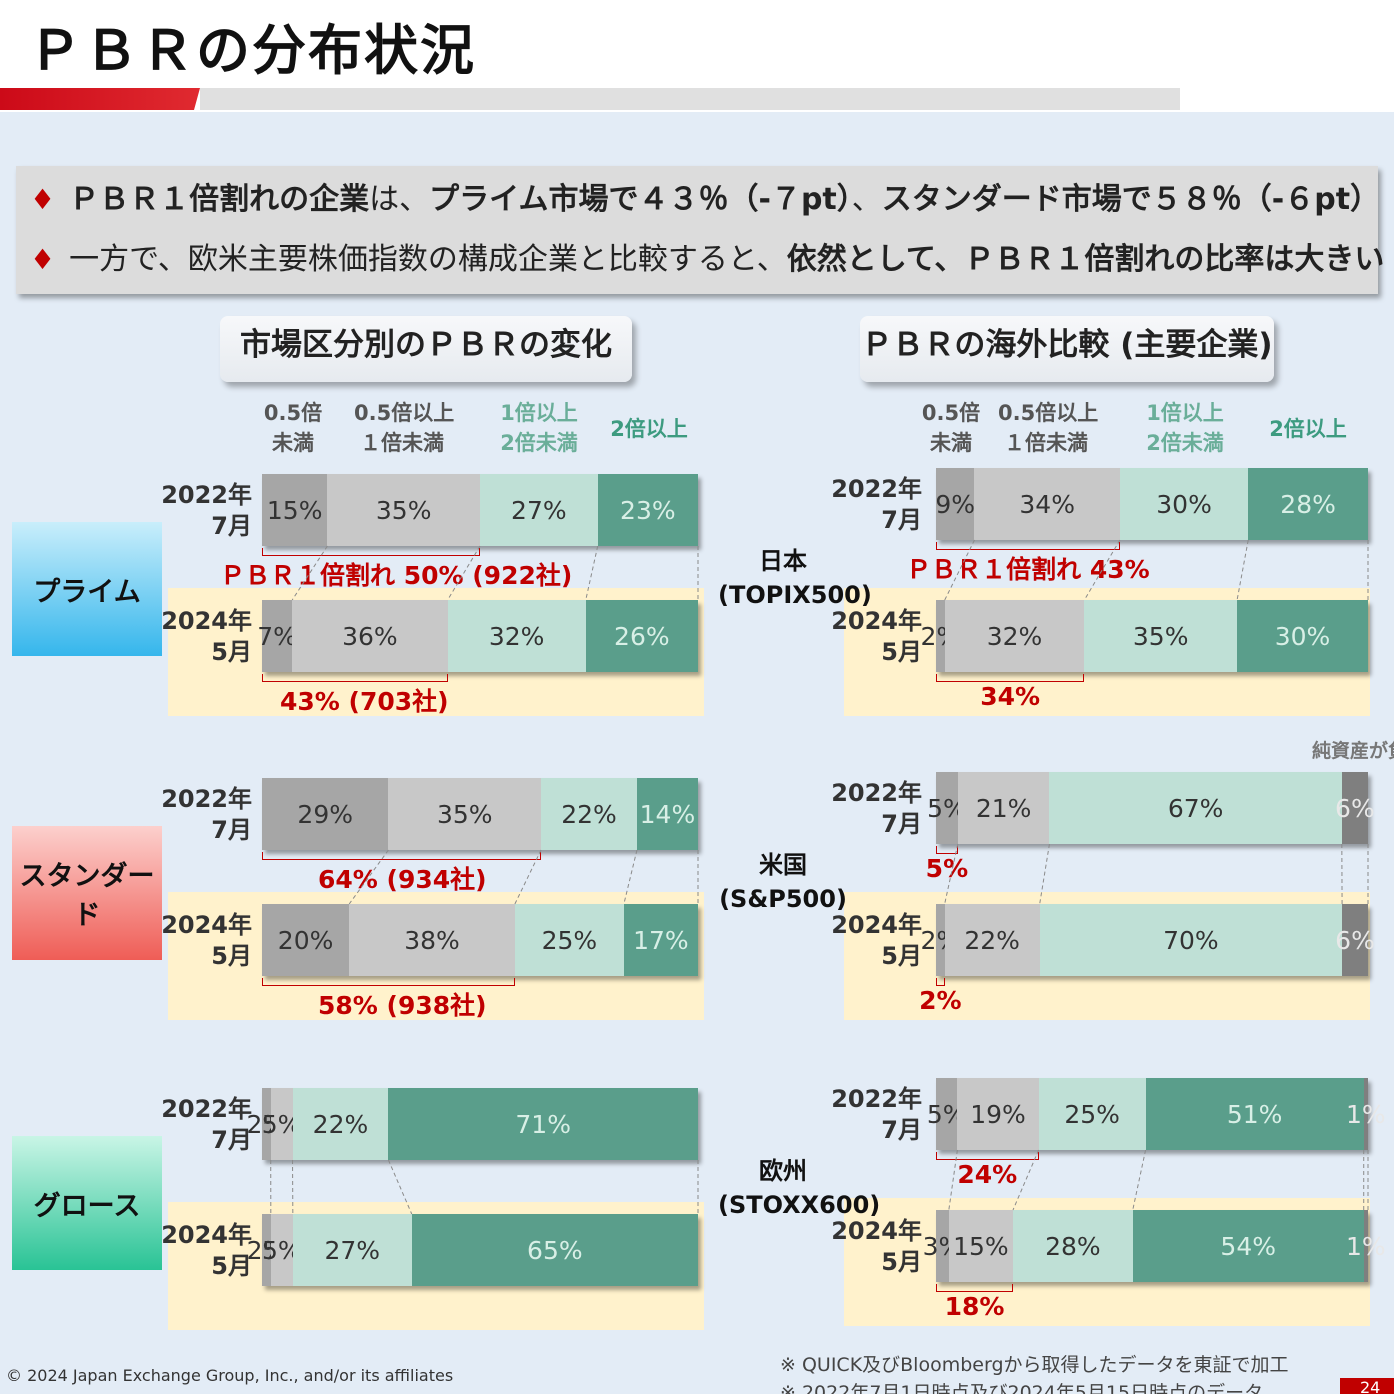 Image resolution: width=1394 pixels, height=1394 pixels. I want to click on stacked-bar: 3% 15% 28% 54% 1%, so click(1154, 1246).